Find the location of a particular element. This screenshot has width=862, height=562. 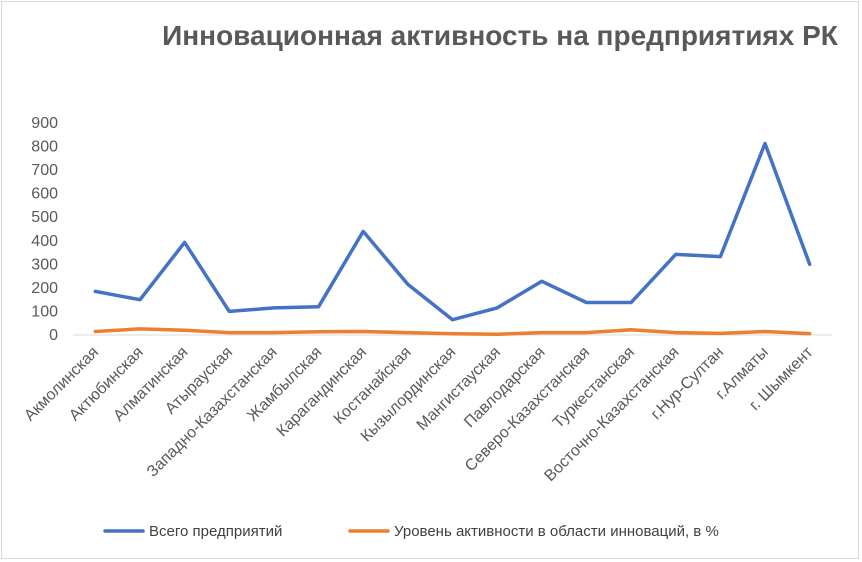

x-tick-label: Туркестанская is located at coordinates (594, 388).